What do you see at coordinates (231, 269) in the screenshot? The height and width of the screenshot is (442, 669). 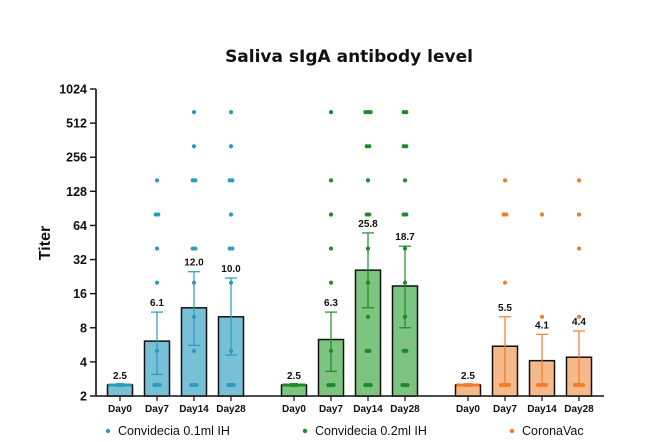 I see `data-label: 10.0` at bounding box center [231, 269].